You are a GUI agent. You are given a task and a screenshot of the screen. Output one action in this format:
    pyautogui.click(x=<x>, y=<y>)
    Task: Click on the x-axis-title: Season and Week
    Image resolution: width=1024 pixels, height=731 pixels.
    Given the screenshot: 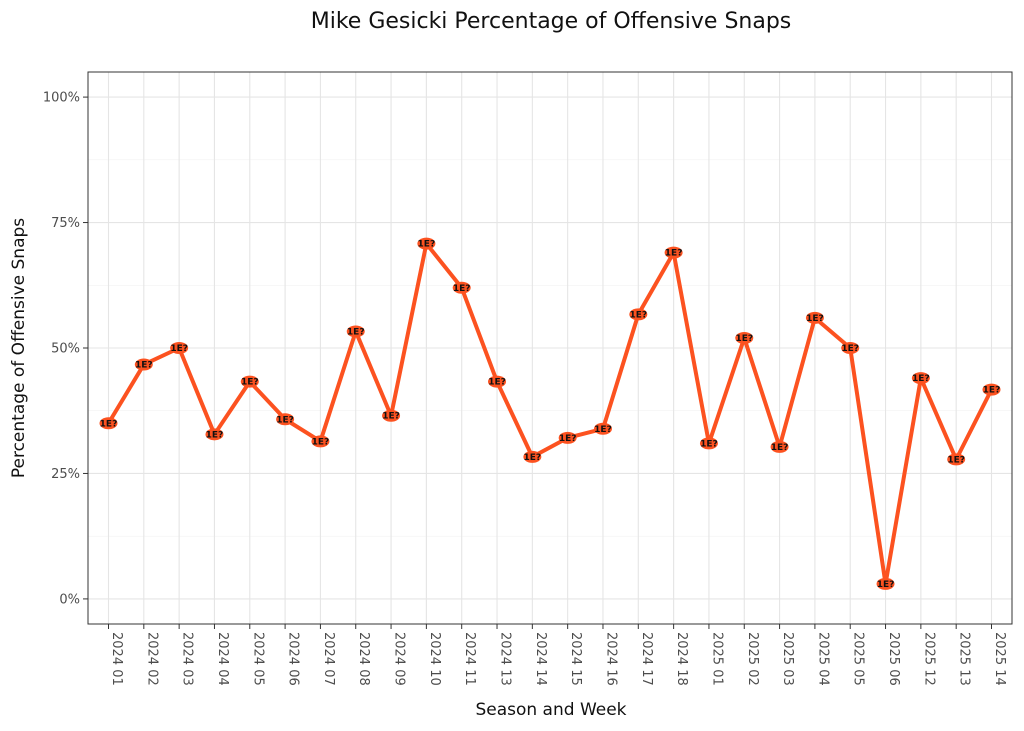 What is the action you would take?
    pyautogui.click(x=550, y=710)
    